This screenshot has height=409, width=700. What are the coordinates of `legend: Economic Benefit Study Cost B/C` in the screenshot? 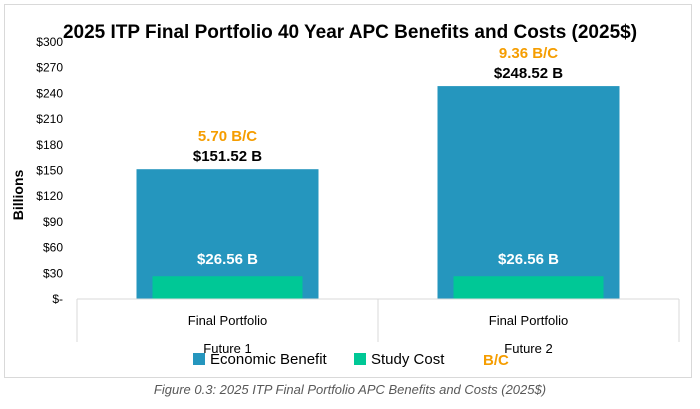 It's located at (351, 360).